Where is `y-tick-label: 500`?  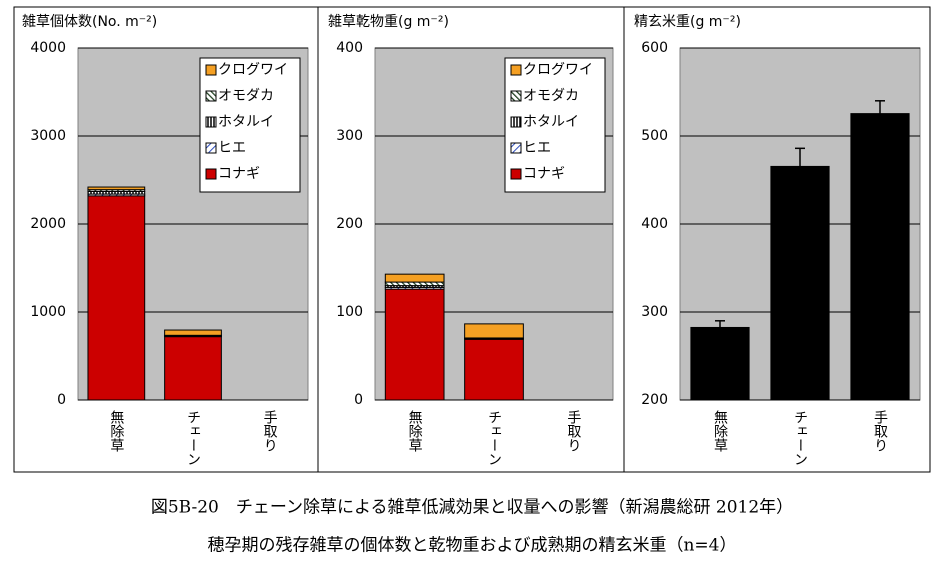
y-tick-label: 500 is located at coordinates (654, 136).